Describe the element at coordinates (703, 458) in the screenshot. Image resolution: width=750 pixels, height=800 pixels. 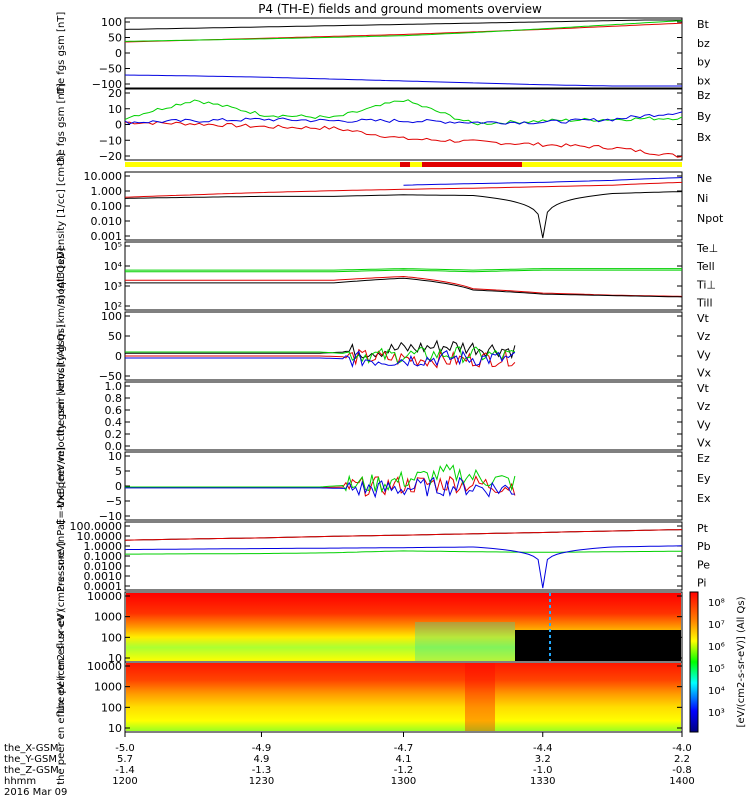
I see `legend-label: Ez` at that location.